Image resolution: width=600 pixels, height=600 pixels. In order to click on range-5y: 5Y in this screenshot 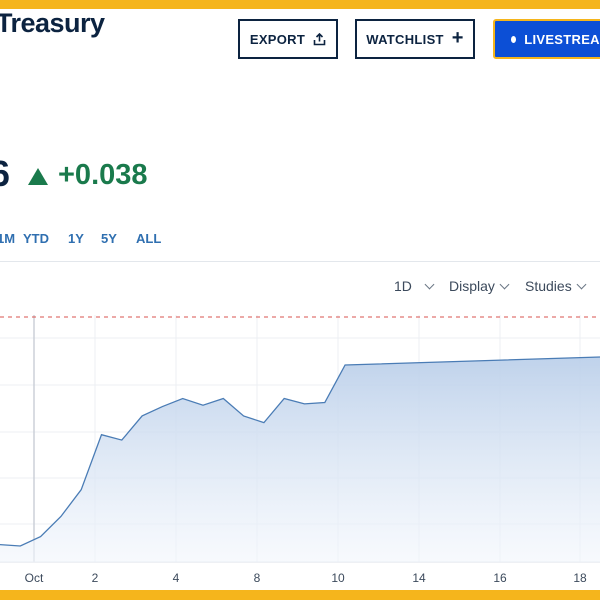, I will do `click(109, 238)`.